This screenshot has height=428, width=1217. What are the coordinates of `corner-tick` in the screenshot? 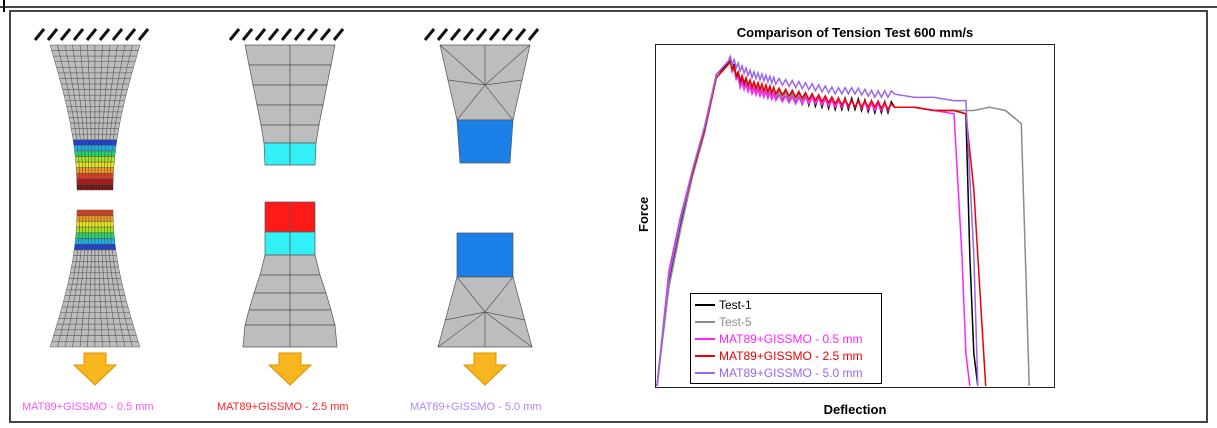 It's located at (4, 6).